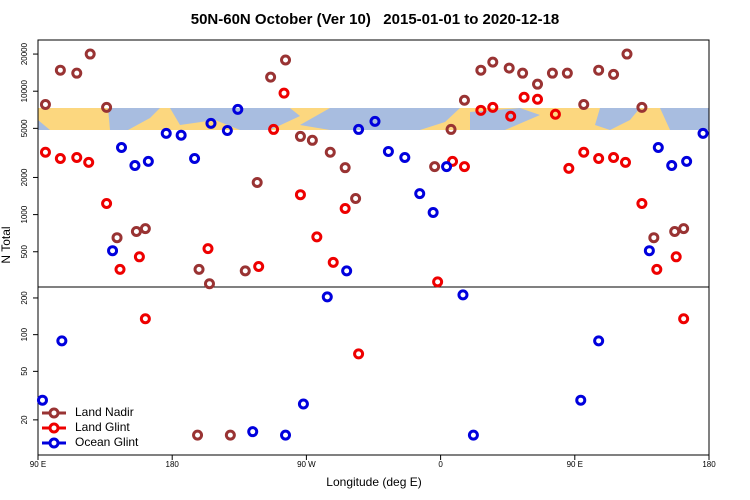 This screenshot has height=500, width=750. I want to click on legend-swatch-marker, so click(54, 413).